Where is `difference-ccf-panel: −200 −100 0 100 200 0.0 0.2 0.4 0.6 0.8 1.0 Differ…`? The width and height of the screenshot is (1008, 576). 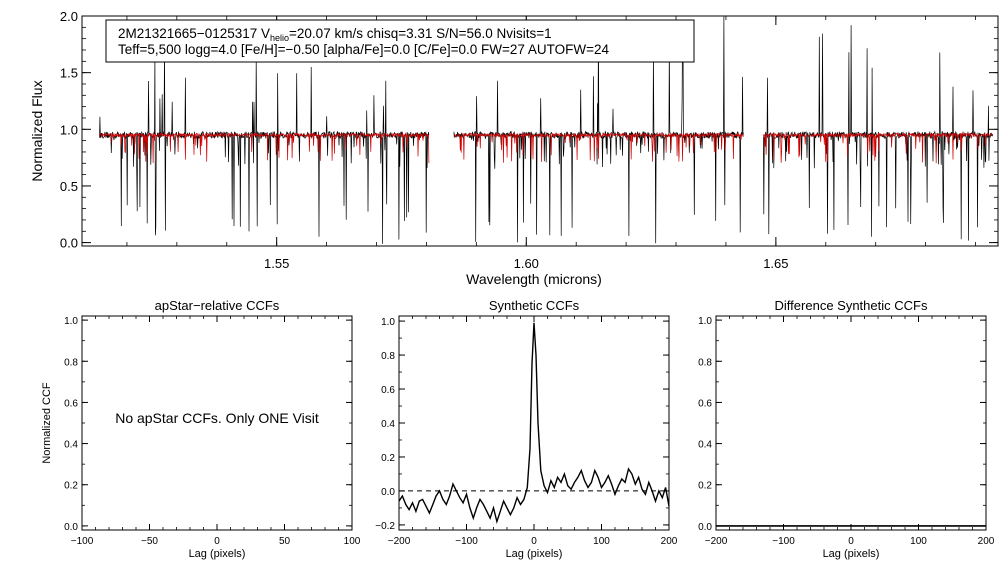 difference-ccf-panel: −200 −100 0 100 200 0.0 0.2 0.4 0.6 0.8 1.0 Differ… is located at coordinates (846, 429).